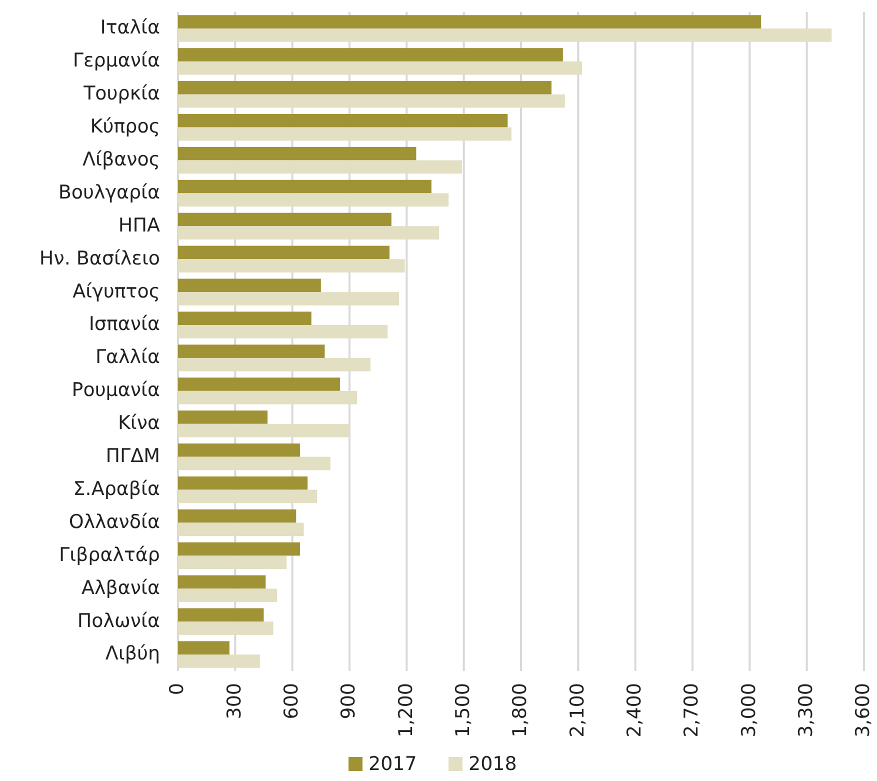 This screenshot has height=781, width=877. Describe the element at coordinates (118, 621) in the screenshot. I see `y-tick-label: Πολωνία` at that location.